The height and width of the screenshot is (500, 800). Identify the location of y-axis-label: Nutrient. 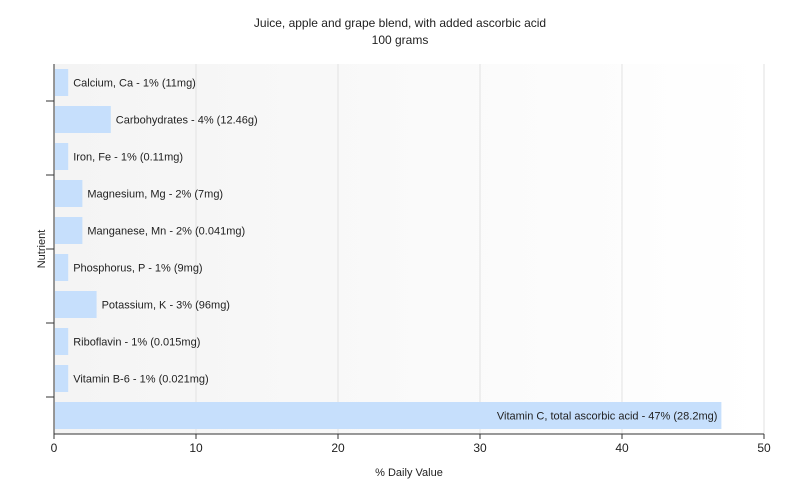
(42, 249).